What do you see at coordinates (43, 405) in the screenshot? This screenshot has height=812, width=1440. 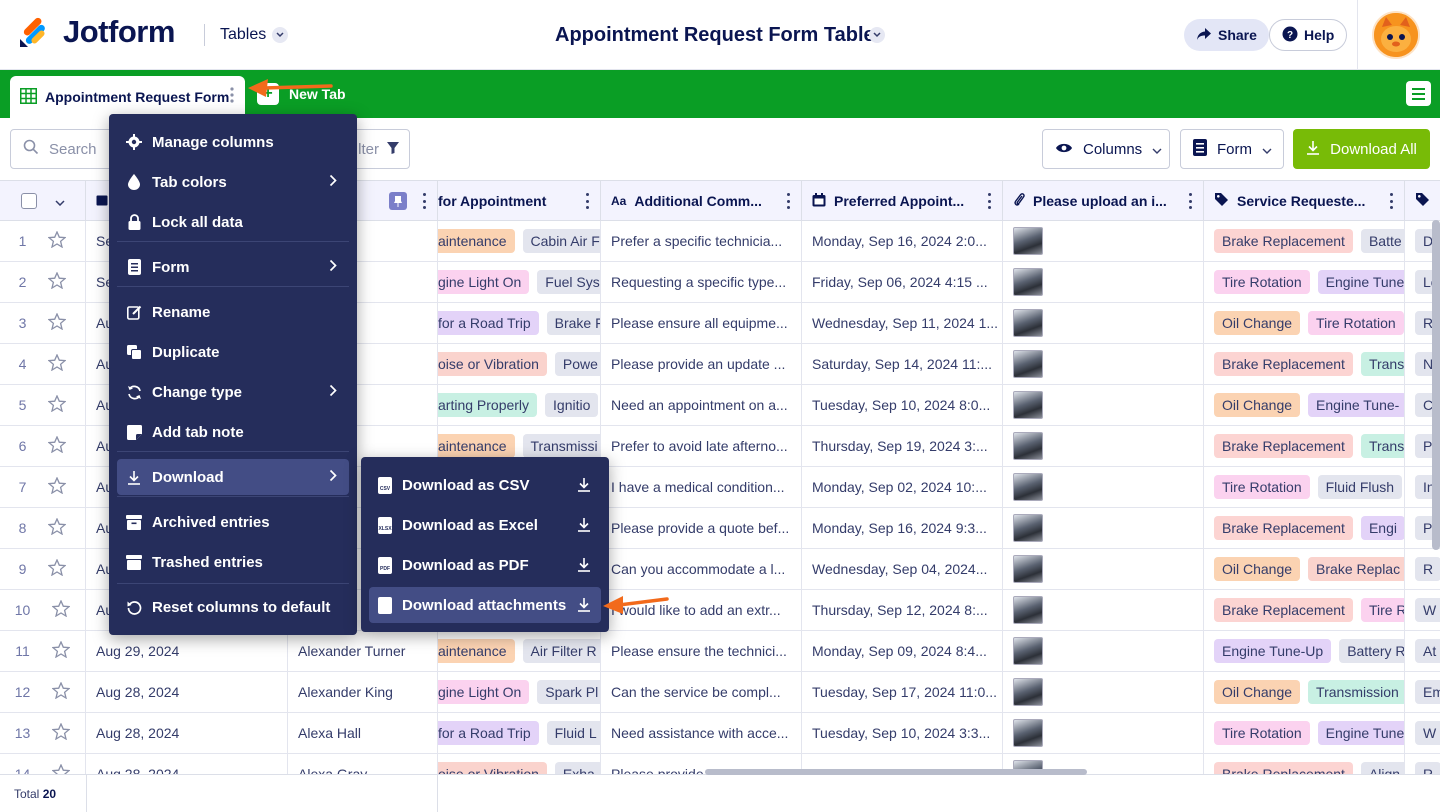 I see `row-number-cell: 5` at bounding box center [43, 405].